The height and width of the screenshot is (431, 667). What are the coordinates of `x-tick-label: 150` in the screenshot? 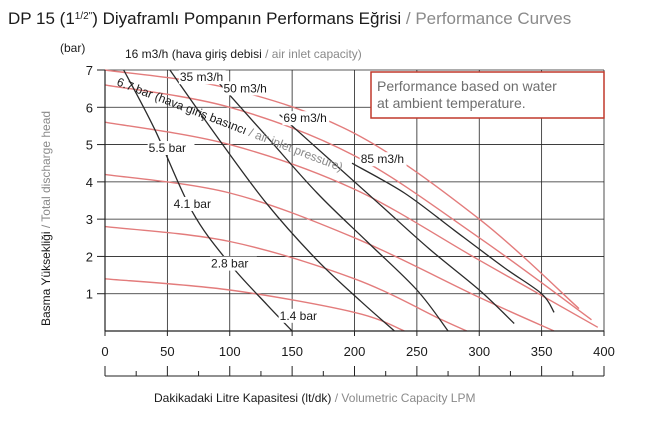 It's located at (292, 351).